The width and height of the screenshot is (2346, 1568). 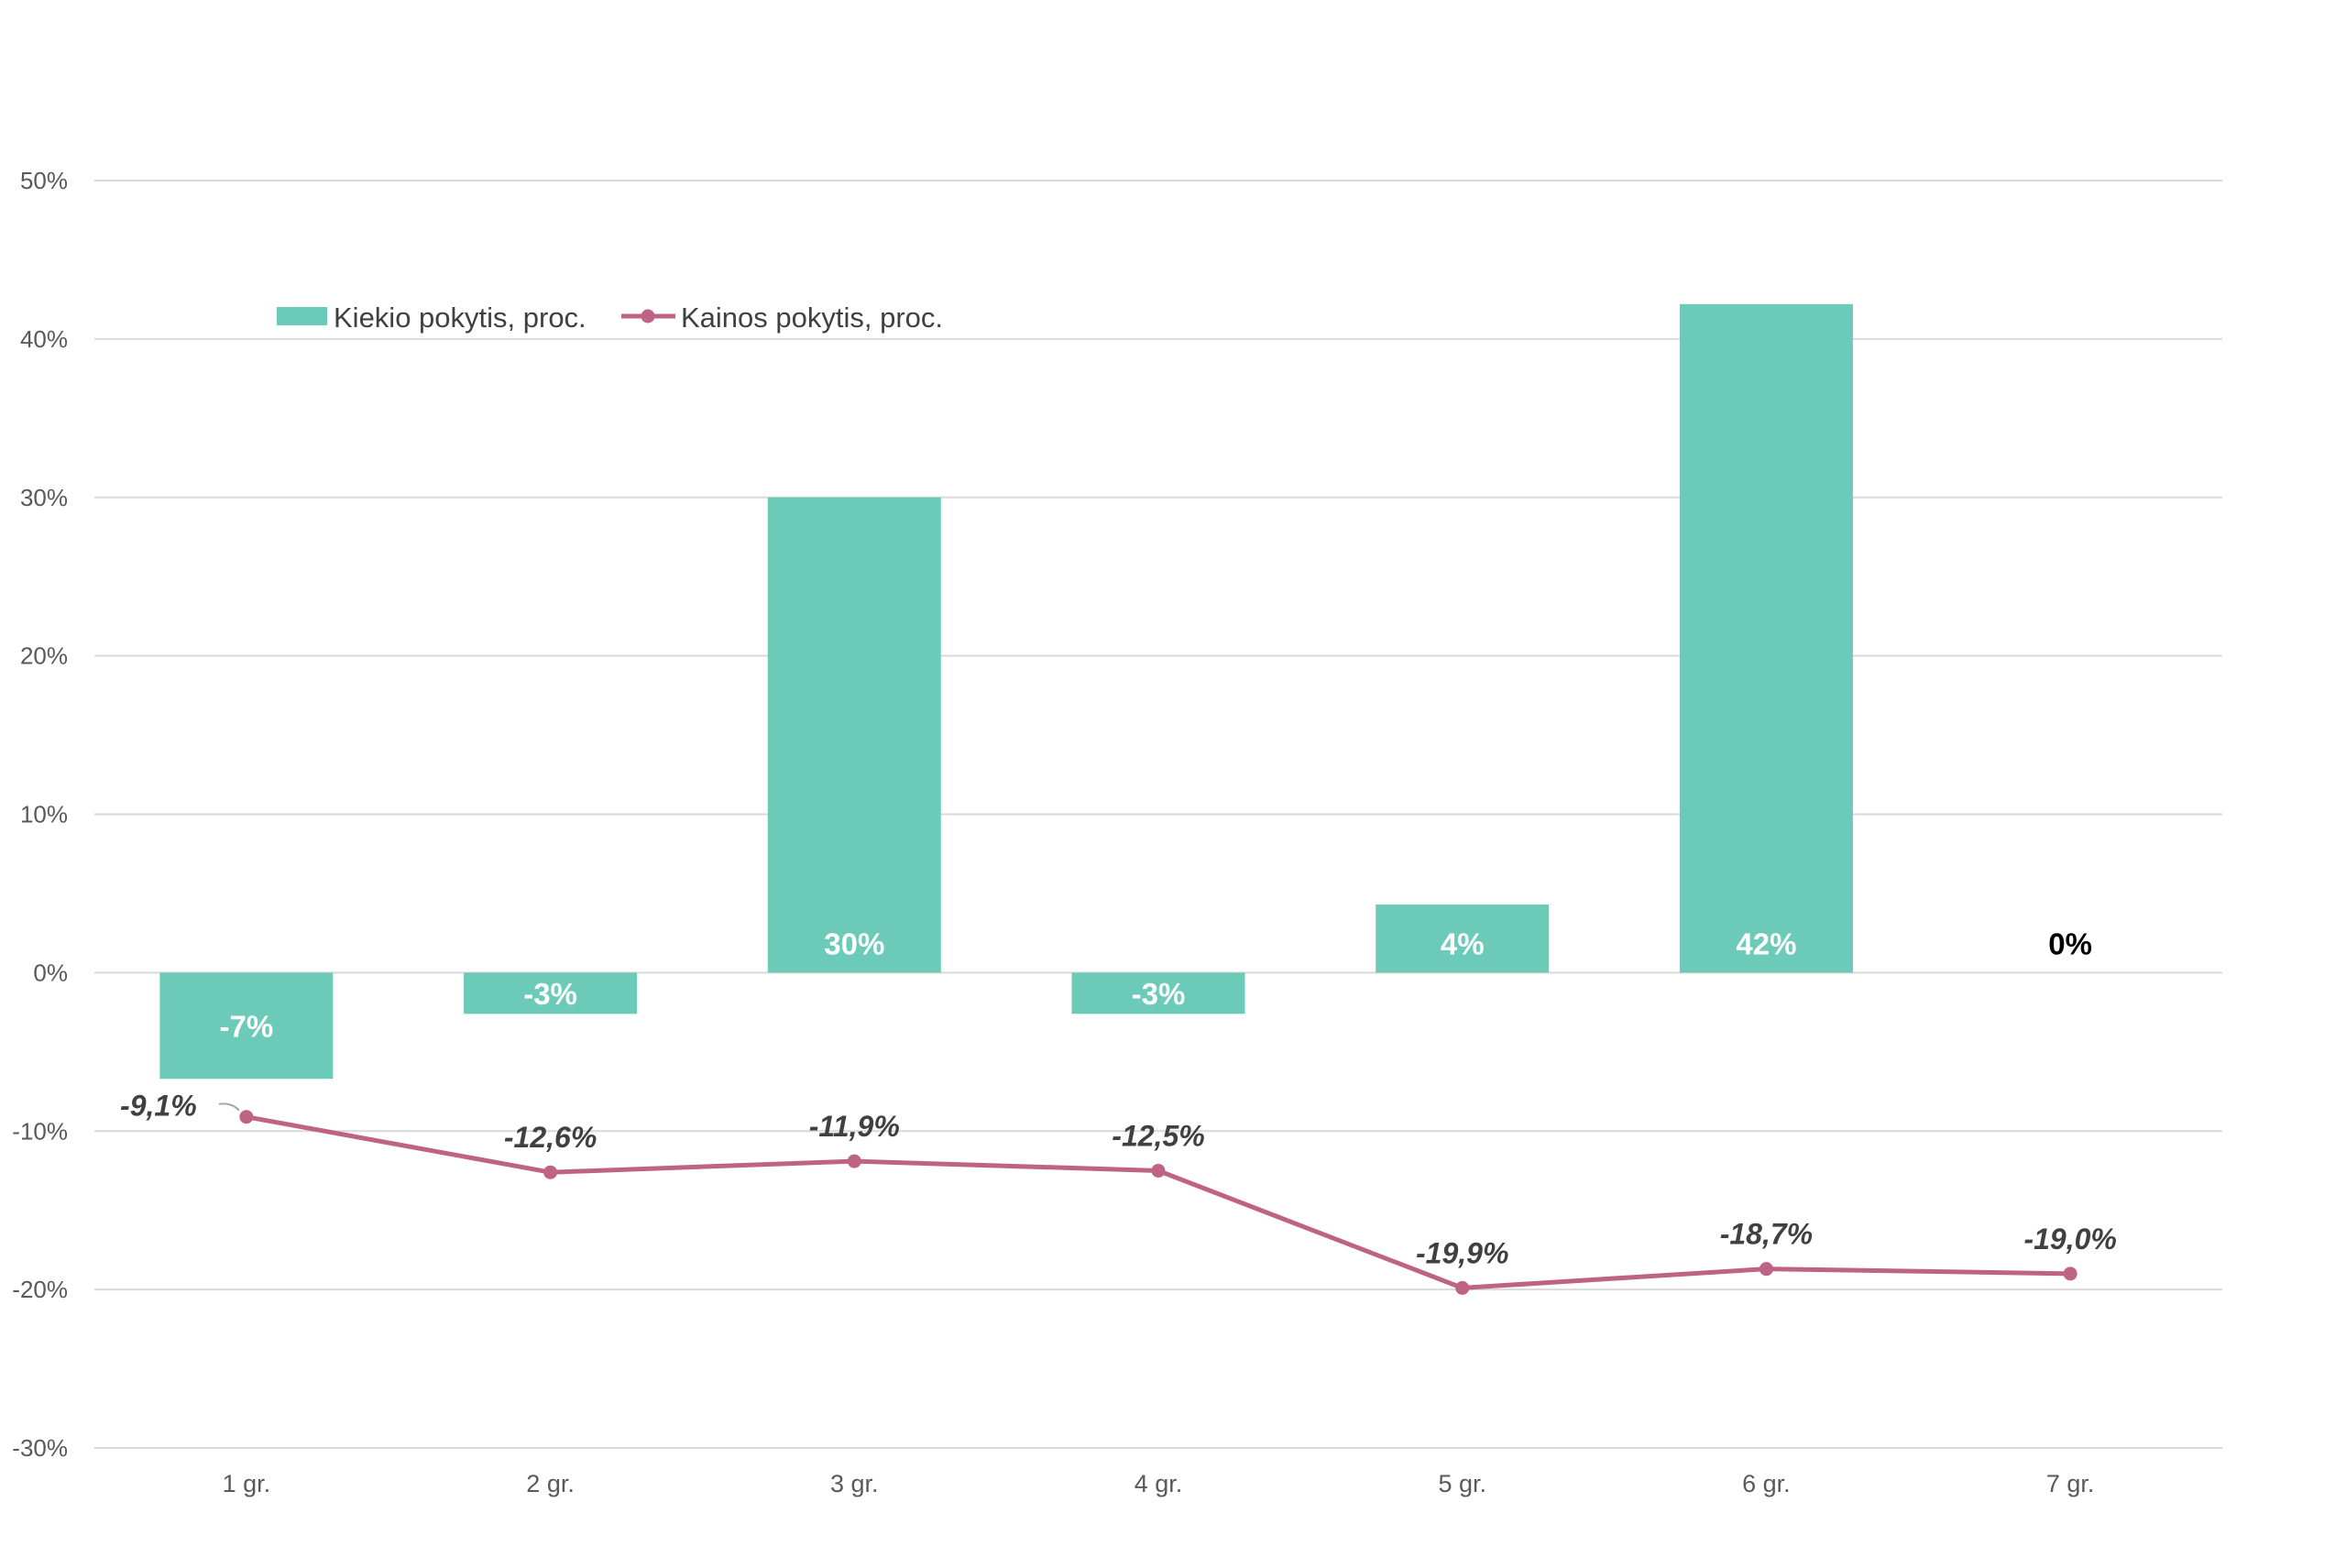 I want to click on bar-data-label: 0%, so click(x=2070, y=943).